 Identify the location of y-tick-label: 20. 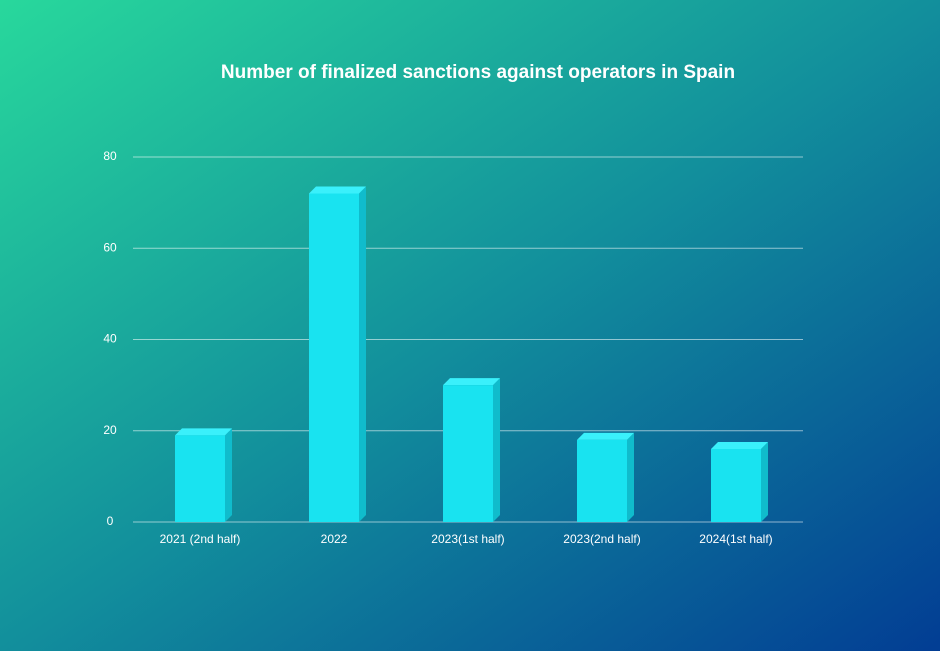
(110, 430).